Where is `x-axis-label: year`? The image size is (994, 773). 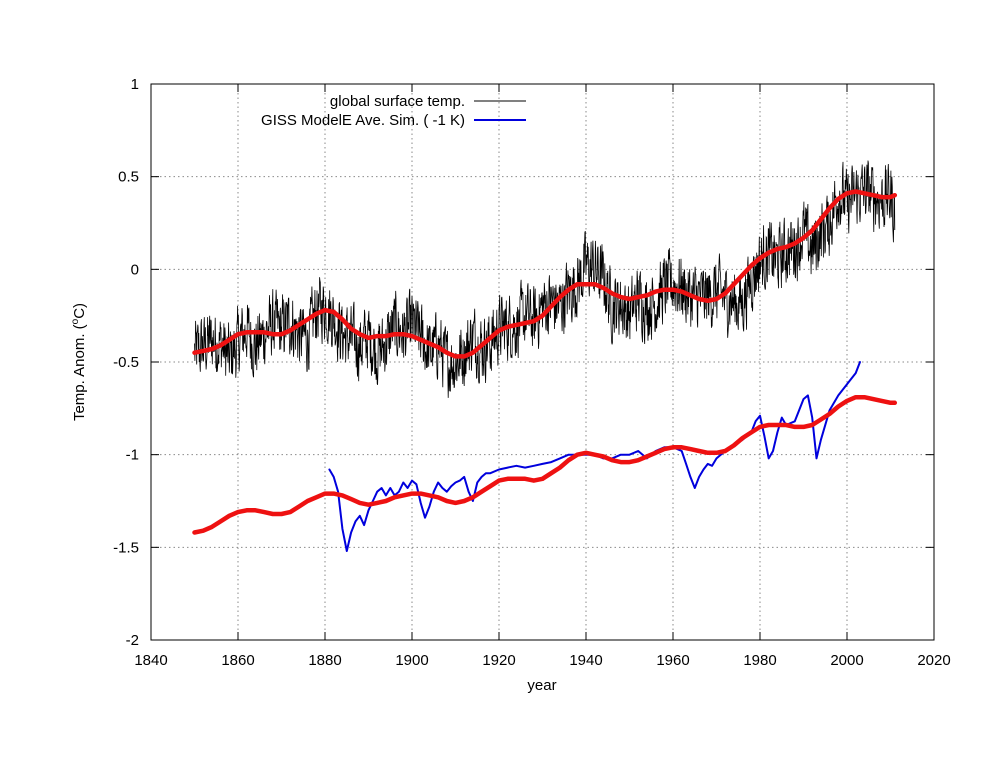
x-axis-label: year is located at coordinates (541, 685).